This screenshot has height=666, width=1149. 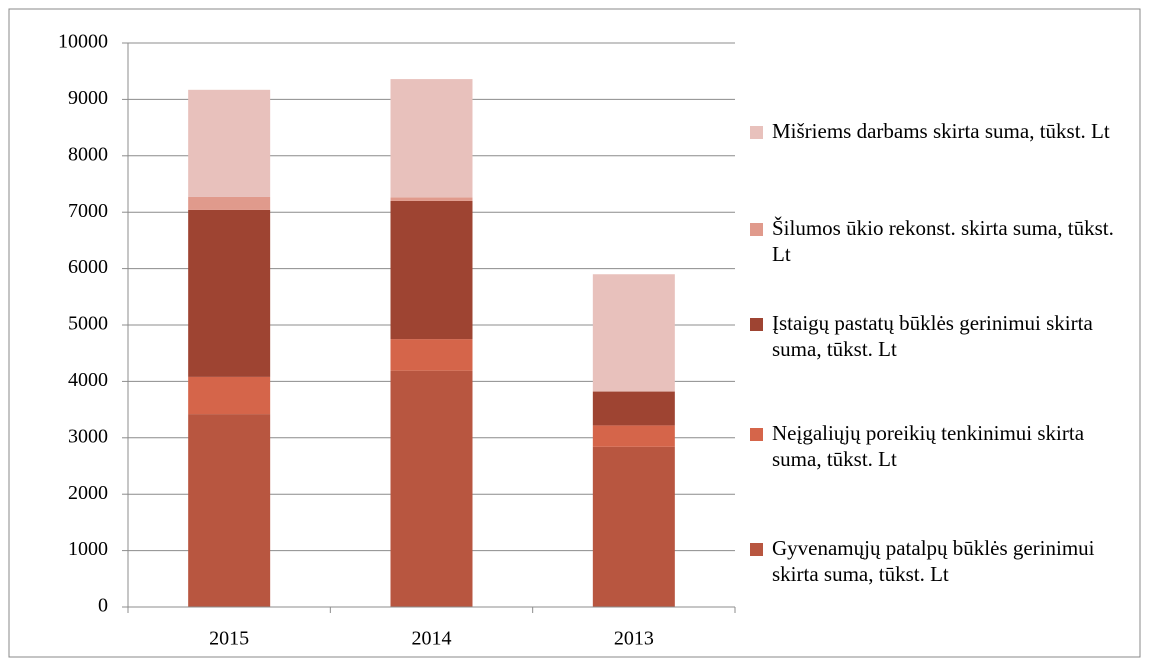 What do you see at coordinates (88, 98) in the screenshot?
I see `y-tick-label: 9000` at bounding box center [88, 98].